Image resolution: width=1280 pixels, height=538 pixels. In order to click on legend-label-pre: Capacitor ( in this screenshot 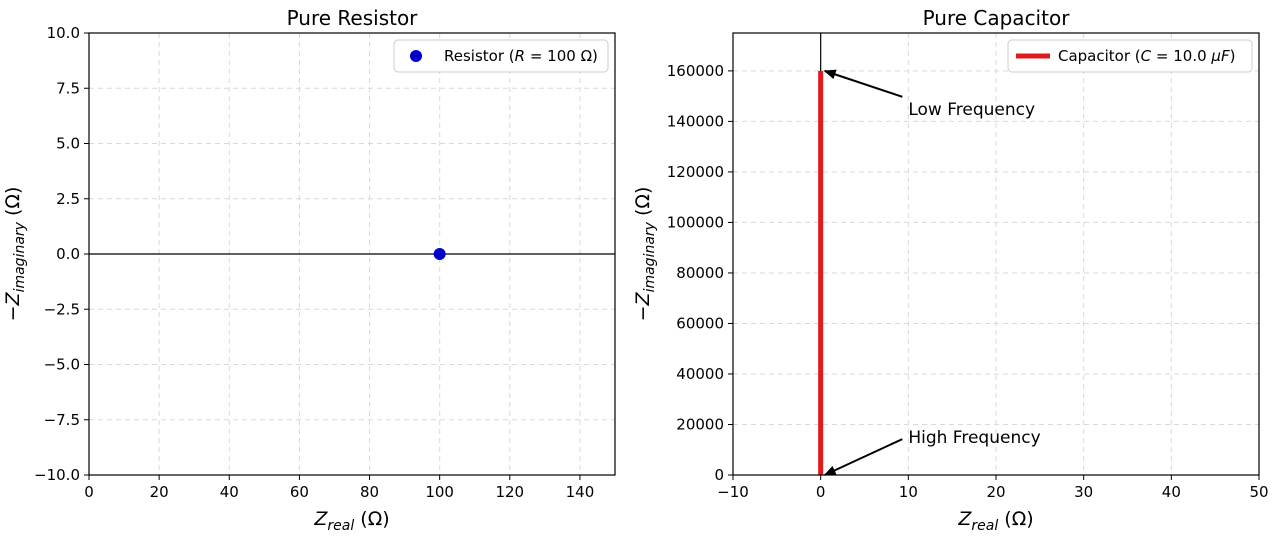, I will do `click(1099, 56)`.